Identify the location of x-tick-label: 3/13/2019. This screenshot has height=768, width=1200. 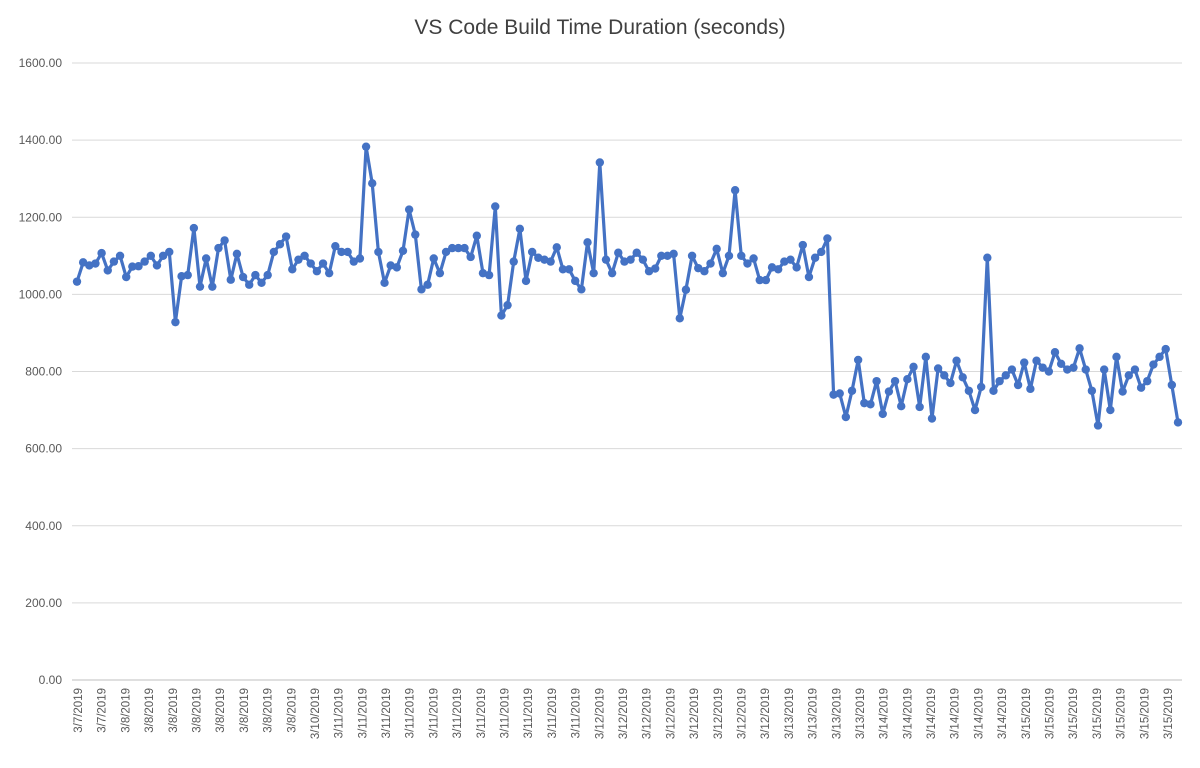
(861, 713).